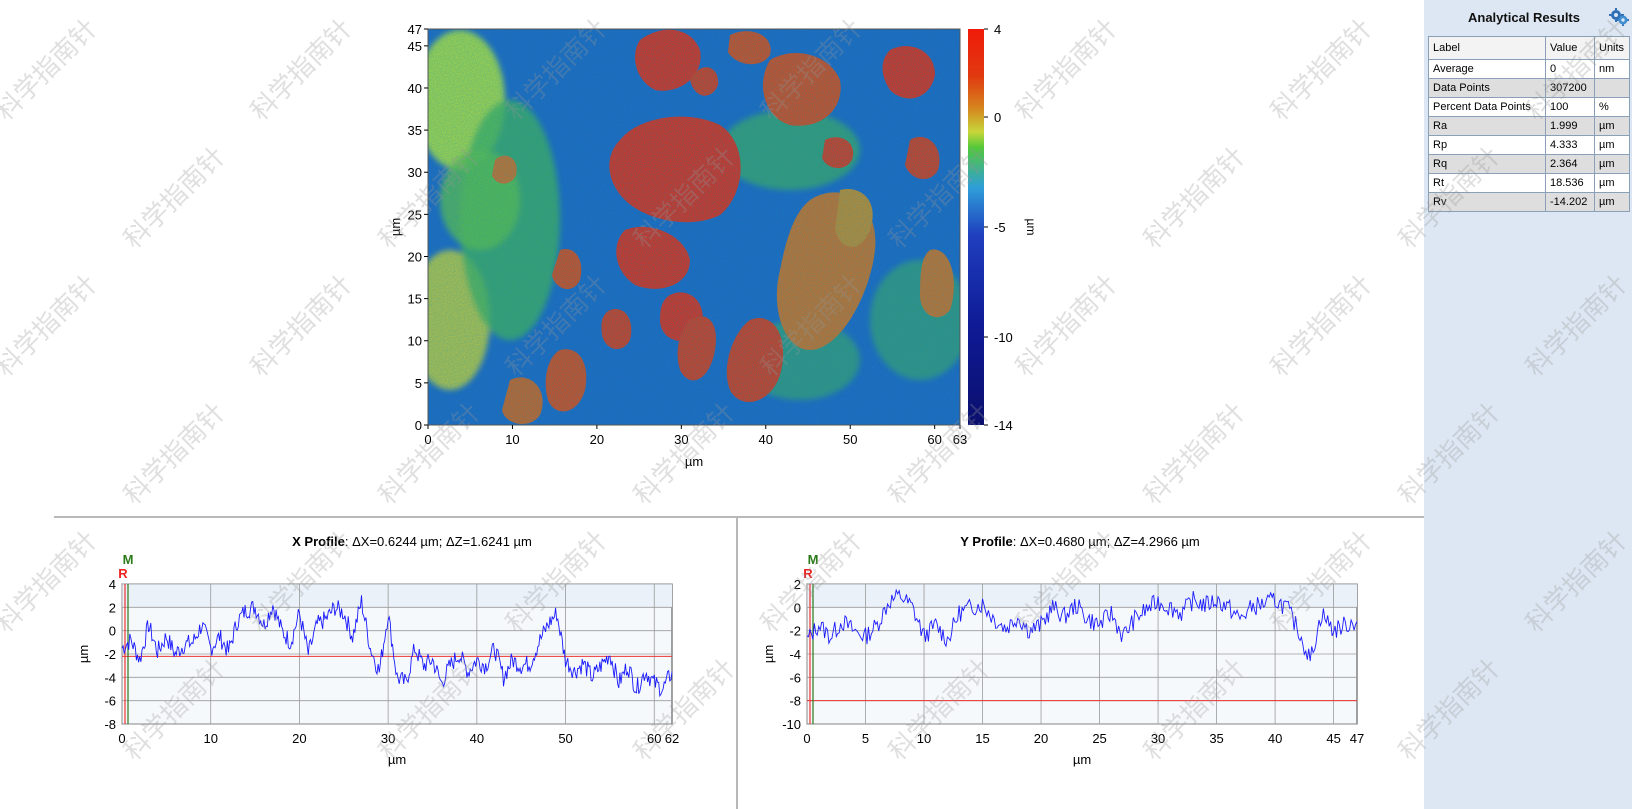  Describe the element at coordinates (1487, 202) in the screenshot. I see `results-cell-label: Rv` at that location.